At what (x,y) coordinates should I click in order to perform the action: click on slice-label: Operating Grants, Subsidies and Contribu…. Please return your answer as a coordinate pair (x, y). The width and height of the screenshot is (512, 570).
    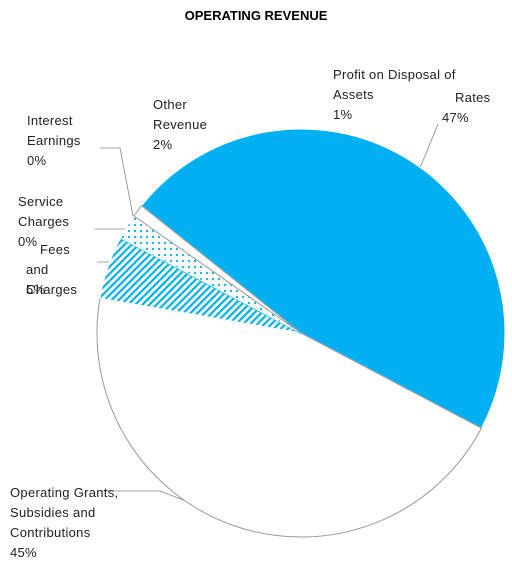
    Looking at the image, I should click on (64, 512).